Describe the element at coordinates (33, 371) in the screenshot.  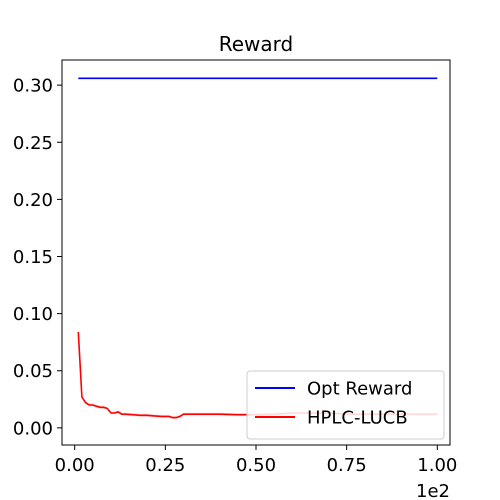
I see `y-tick-label-2: 0.05` at that location.